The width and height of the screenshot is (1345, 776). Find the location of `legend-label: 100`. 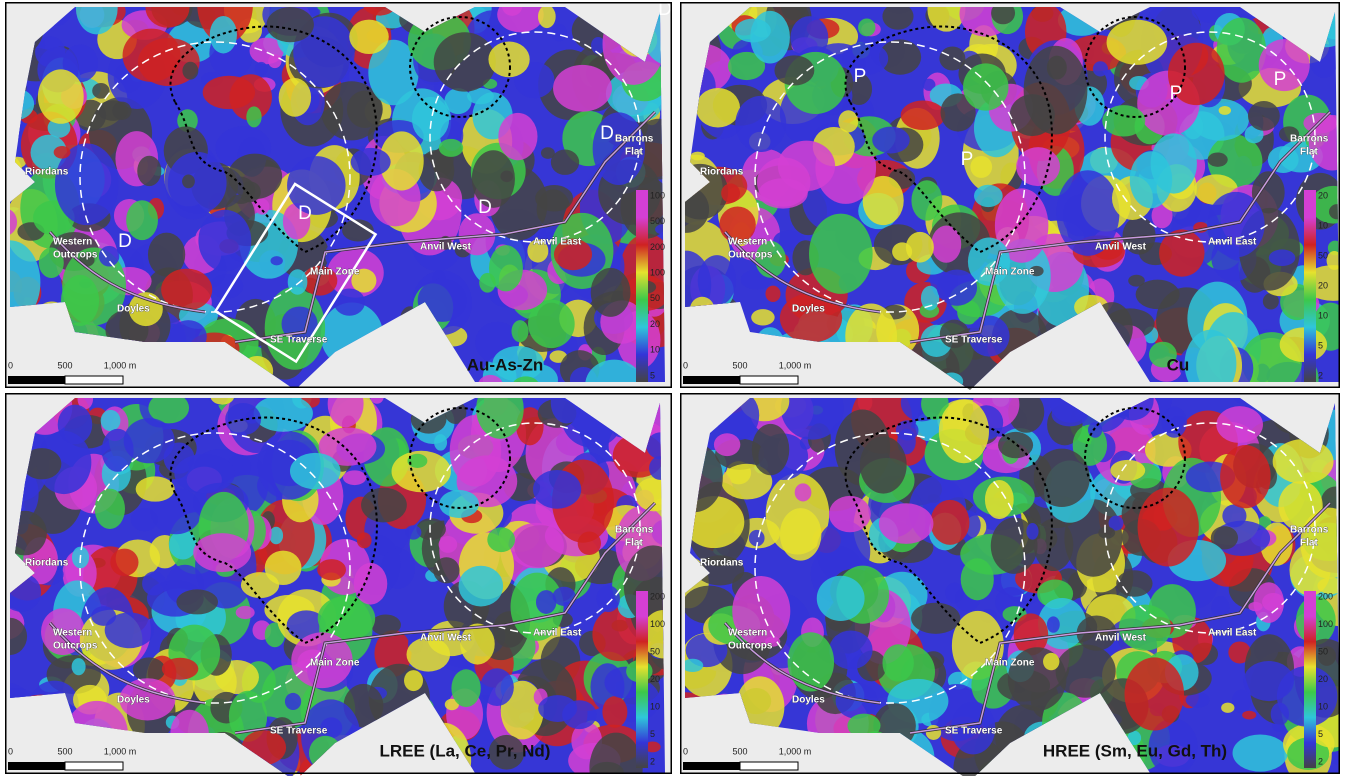

legend-label: 100 is located at coordinates (1325, 624).